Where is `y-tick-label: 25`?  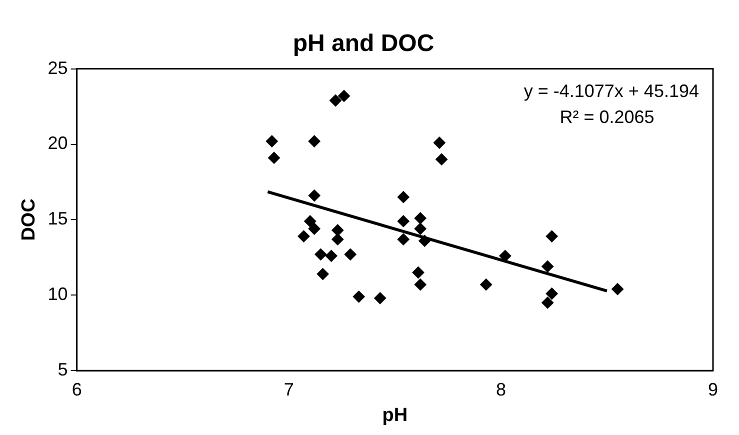 y-tick-label: 25 is located at coordinates (58, 68).